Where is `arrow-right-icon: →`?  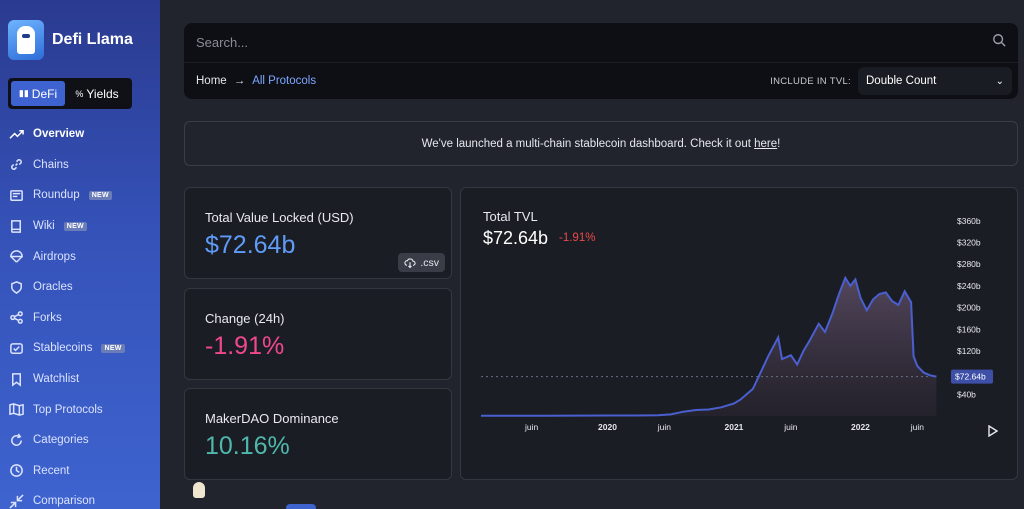
arrow-right-icon: → is located at coordinates (239, 81).